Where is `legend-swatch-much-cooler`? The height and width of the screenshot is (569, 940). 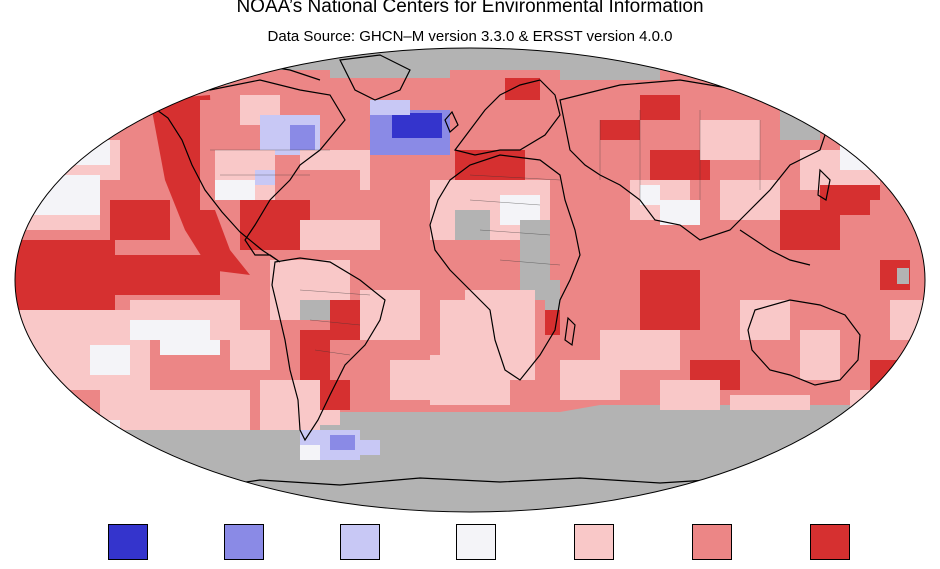
legend-swatch-much-cooler is located at coordinates (128, 542).